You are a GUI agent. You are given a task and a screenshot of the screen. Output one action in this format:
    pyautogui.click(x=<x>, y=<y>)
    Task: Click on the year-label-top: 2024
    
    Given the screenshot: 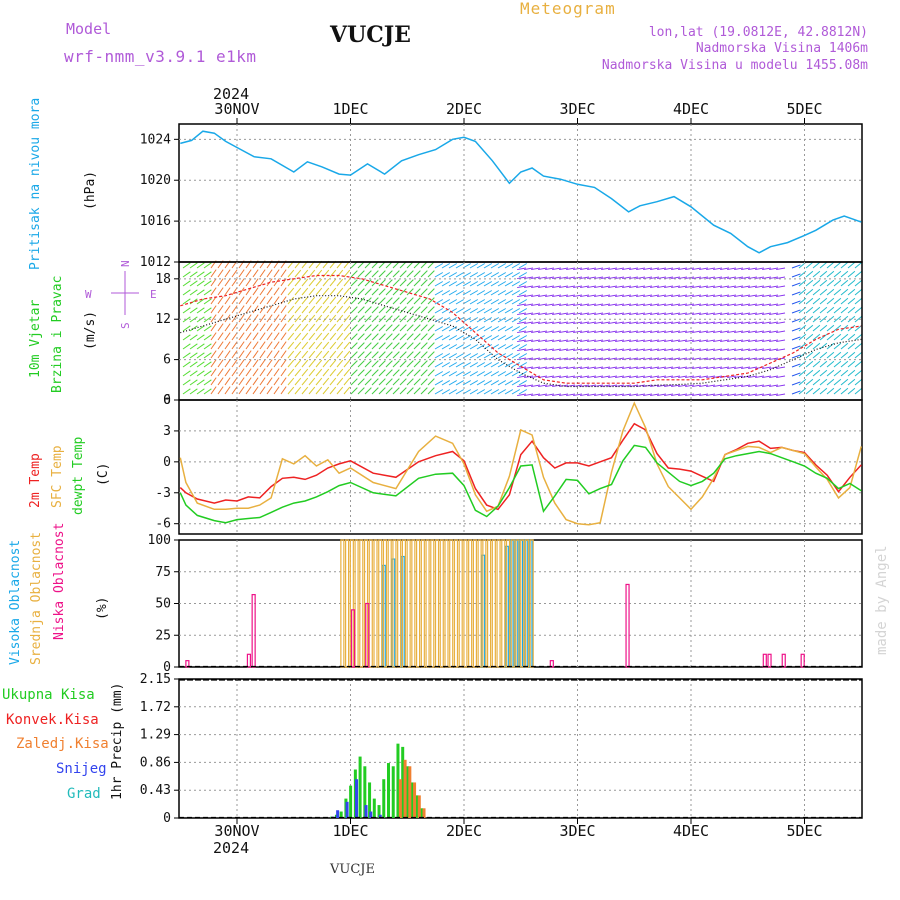 What is the action you would take?
    pyautogui.click(x=231, y=94)
    